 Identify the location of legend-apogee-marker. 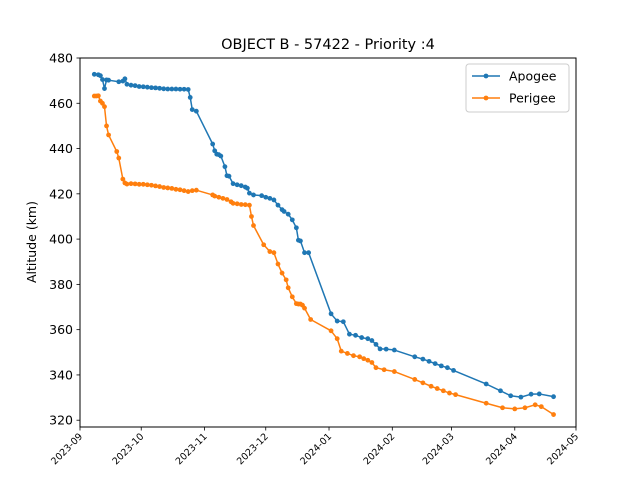
(486, 76).